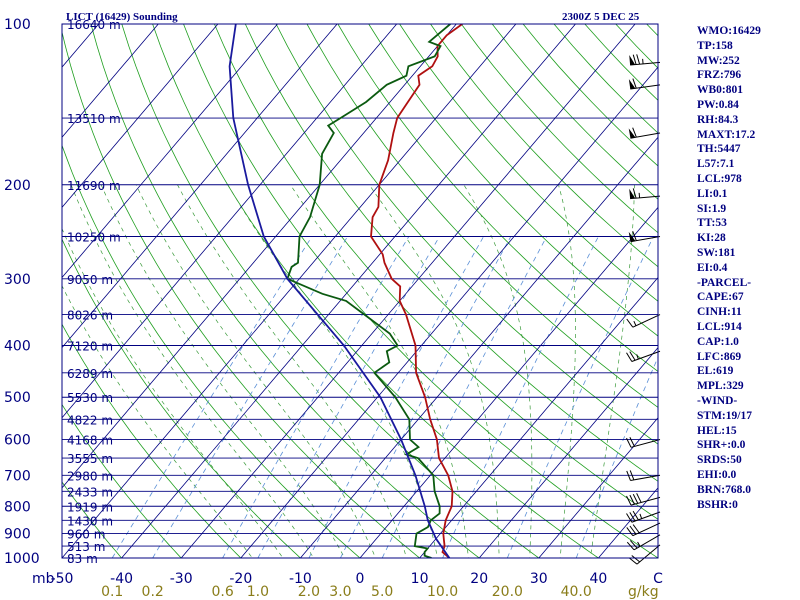  Describe the element at coordinates (86, 547) in the screenshot. I see `height-label: 513 m` at that location.